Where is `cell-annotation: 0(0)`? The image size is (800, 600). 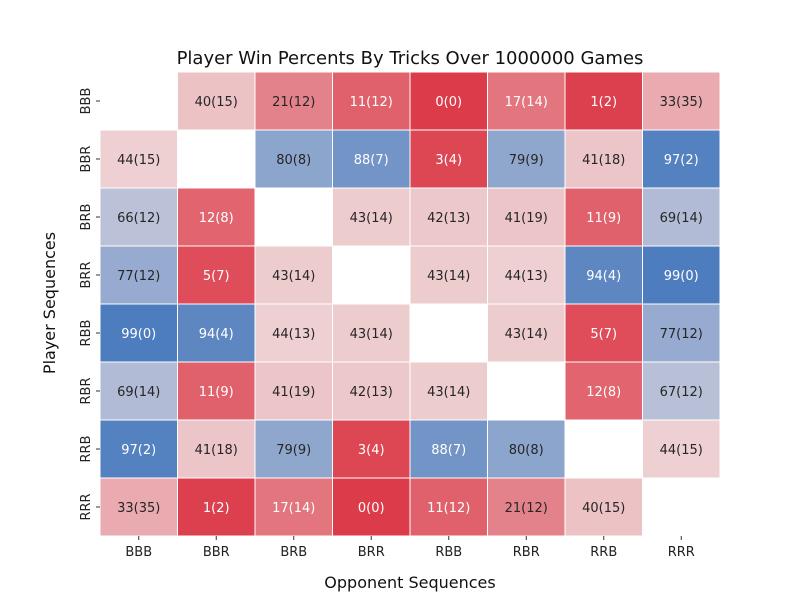 cell-annotation: 0(0) is located at coordinates (371, 508).